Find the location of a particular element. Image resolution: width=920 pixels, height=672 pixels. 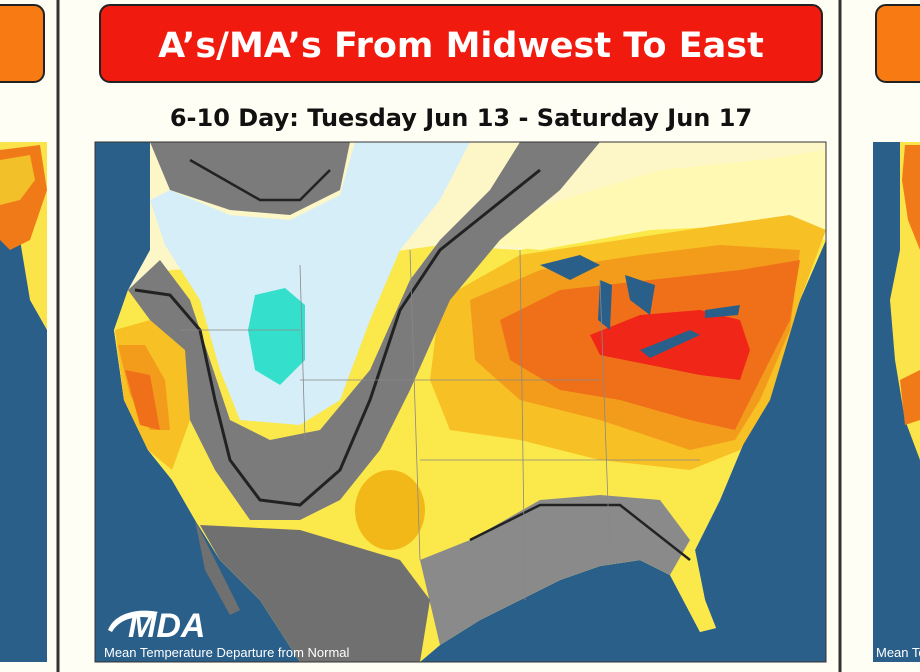

title: A’s/MA’s From Midwest To East is located at coordinates (461, 46).